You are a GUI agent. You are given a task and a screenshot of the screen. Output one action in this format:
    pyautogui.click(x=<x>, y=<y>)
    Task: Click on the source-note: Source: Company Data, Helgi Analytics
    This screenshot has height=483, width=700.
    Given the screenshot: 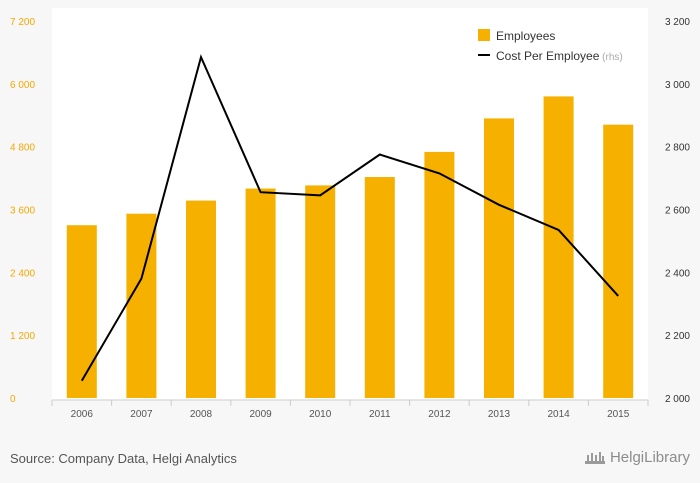 What is the action you would take?
    pyautogui.click(x=123, y=458)
    